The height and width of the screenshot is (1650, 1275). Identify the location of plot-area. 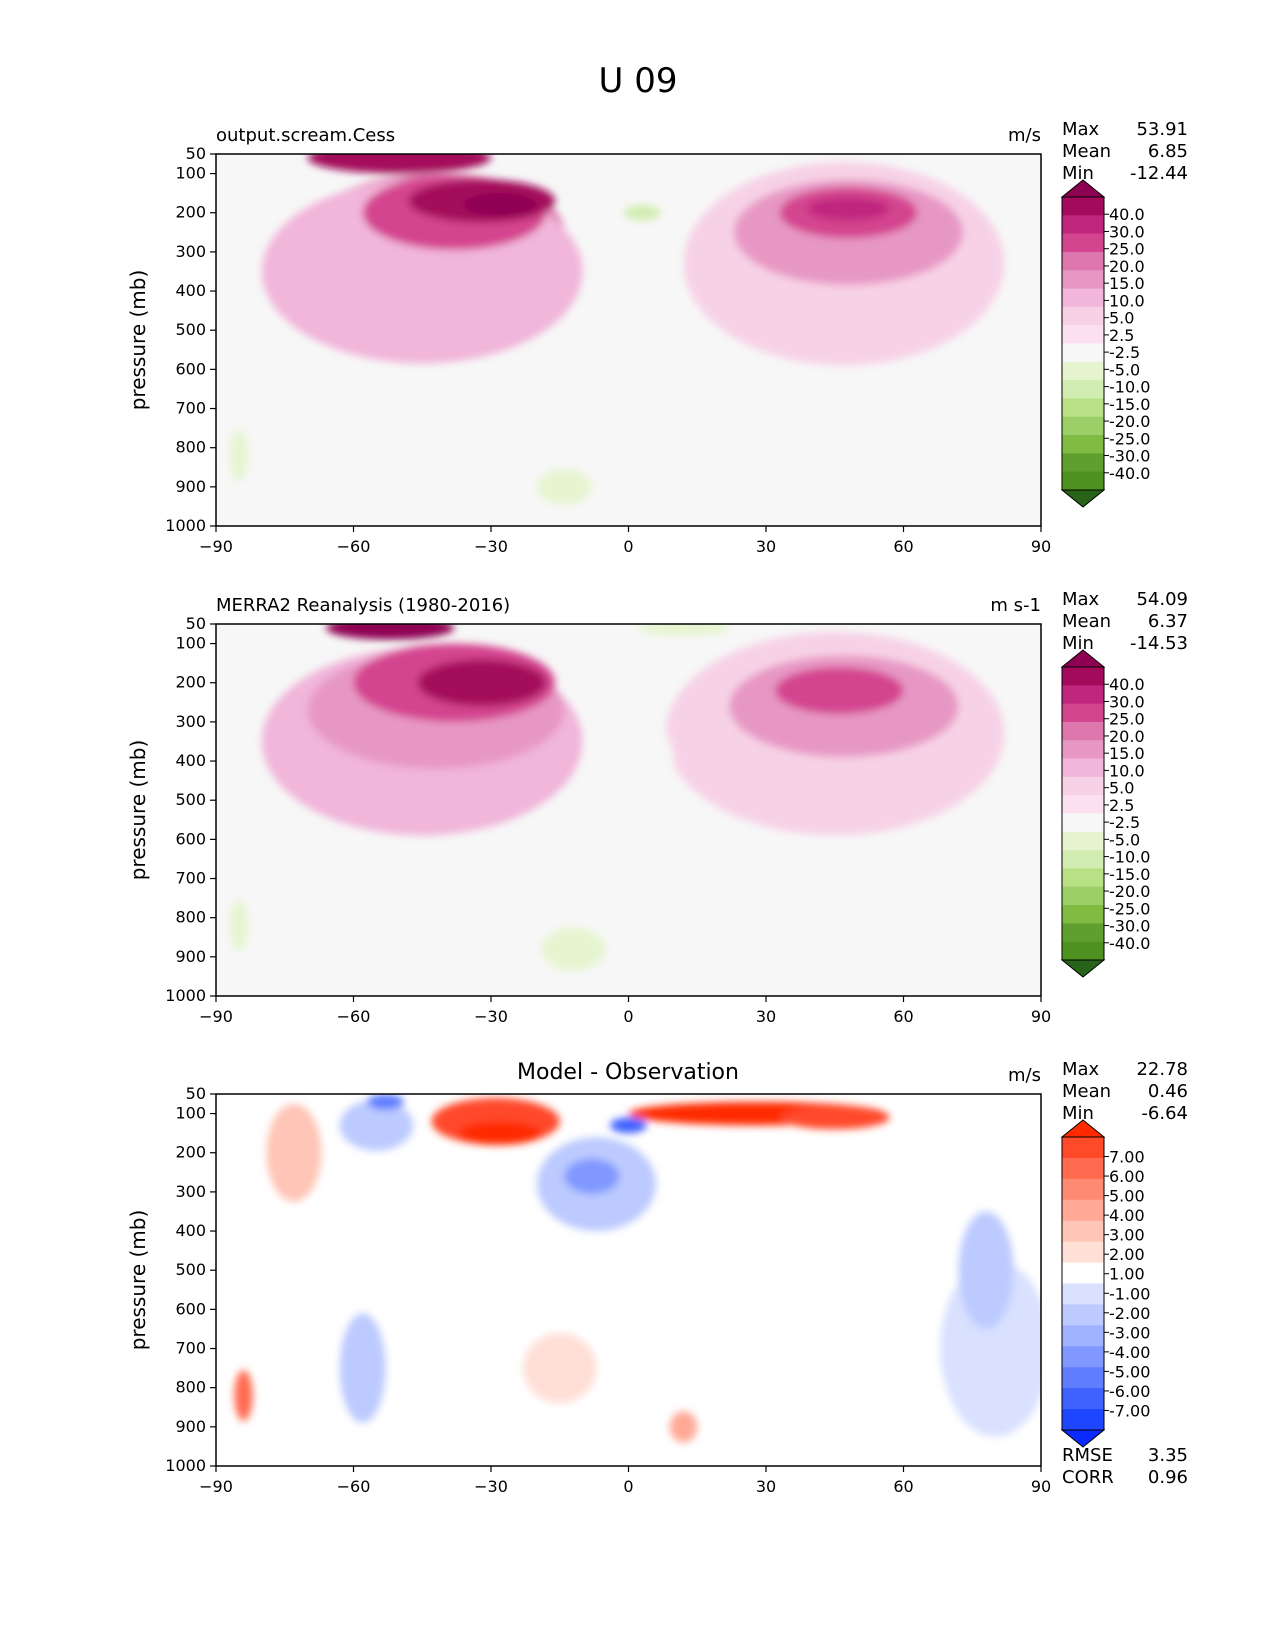
(628, 340).